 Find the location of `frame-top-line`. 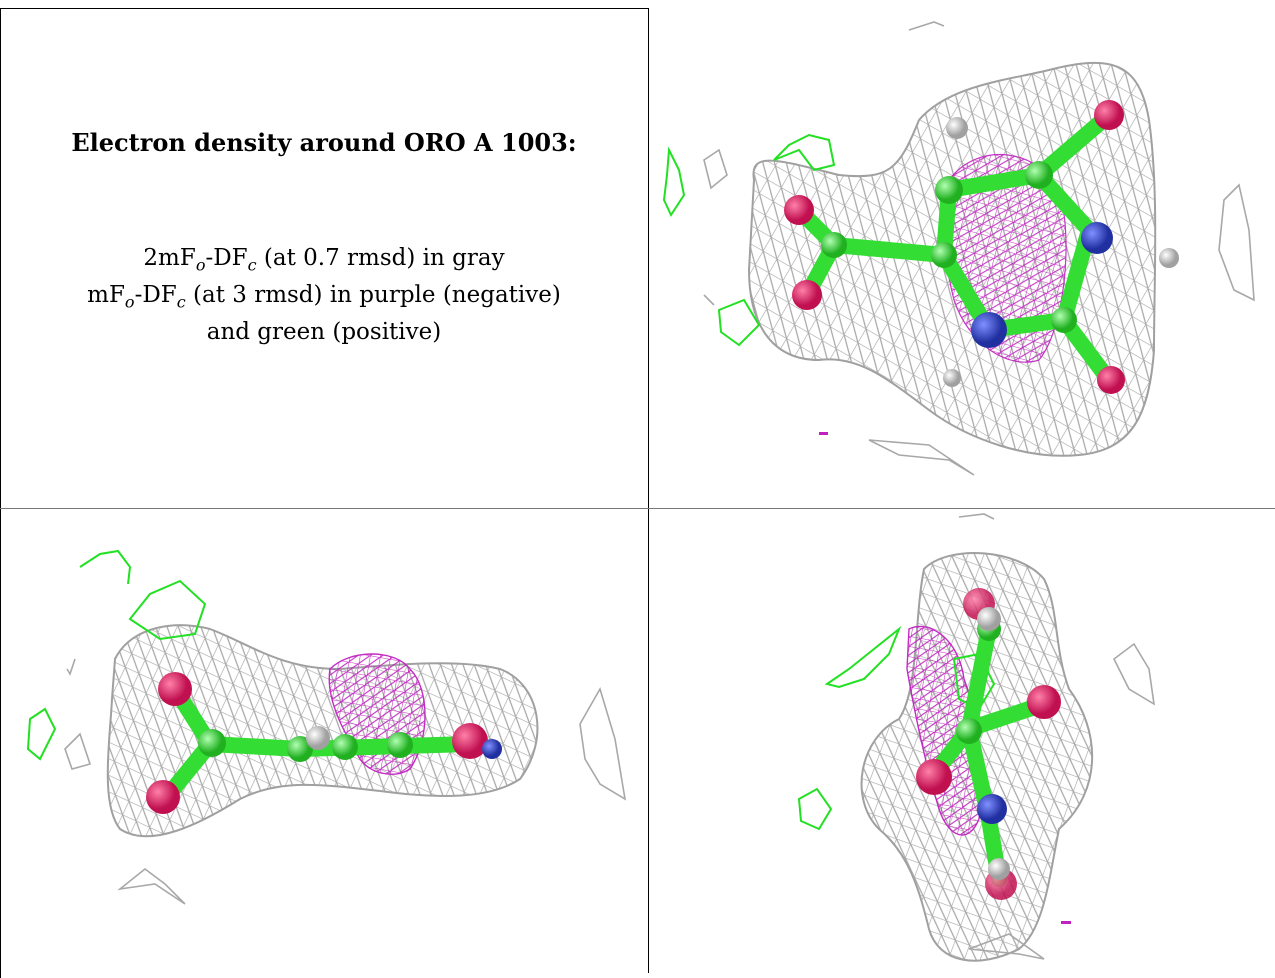

frame-top-line is located at coordinates (324, 8).